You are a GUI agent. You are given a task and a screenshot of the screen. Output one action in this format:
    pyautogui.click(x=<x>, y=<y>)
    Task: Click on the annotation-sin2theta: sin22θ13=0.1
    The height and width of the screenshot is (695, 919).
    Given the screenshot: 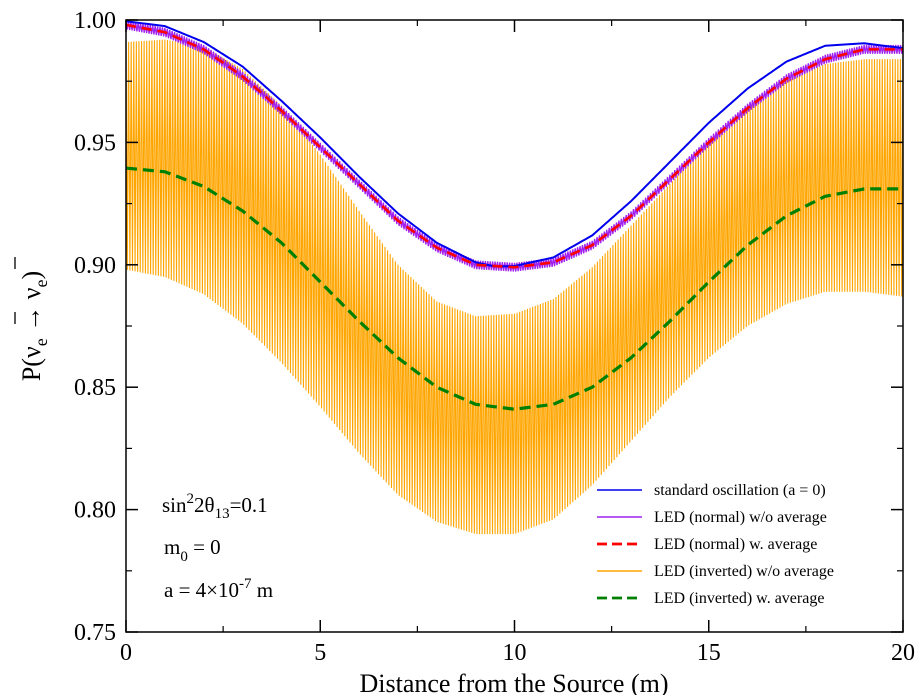 What is the action you would take?
    pyautogui.click(x=215, y=506)
    